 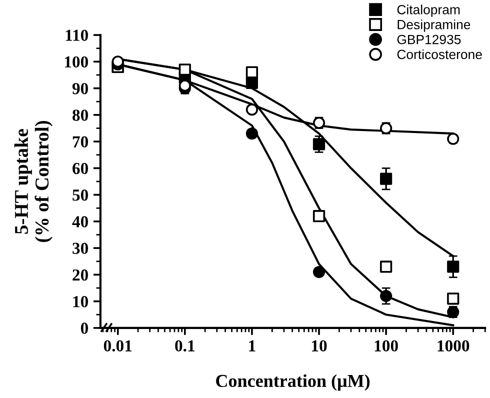 I want to click on y-tick-label: 90, so click(x=80, y=88).